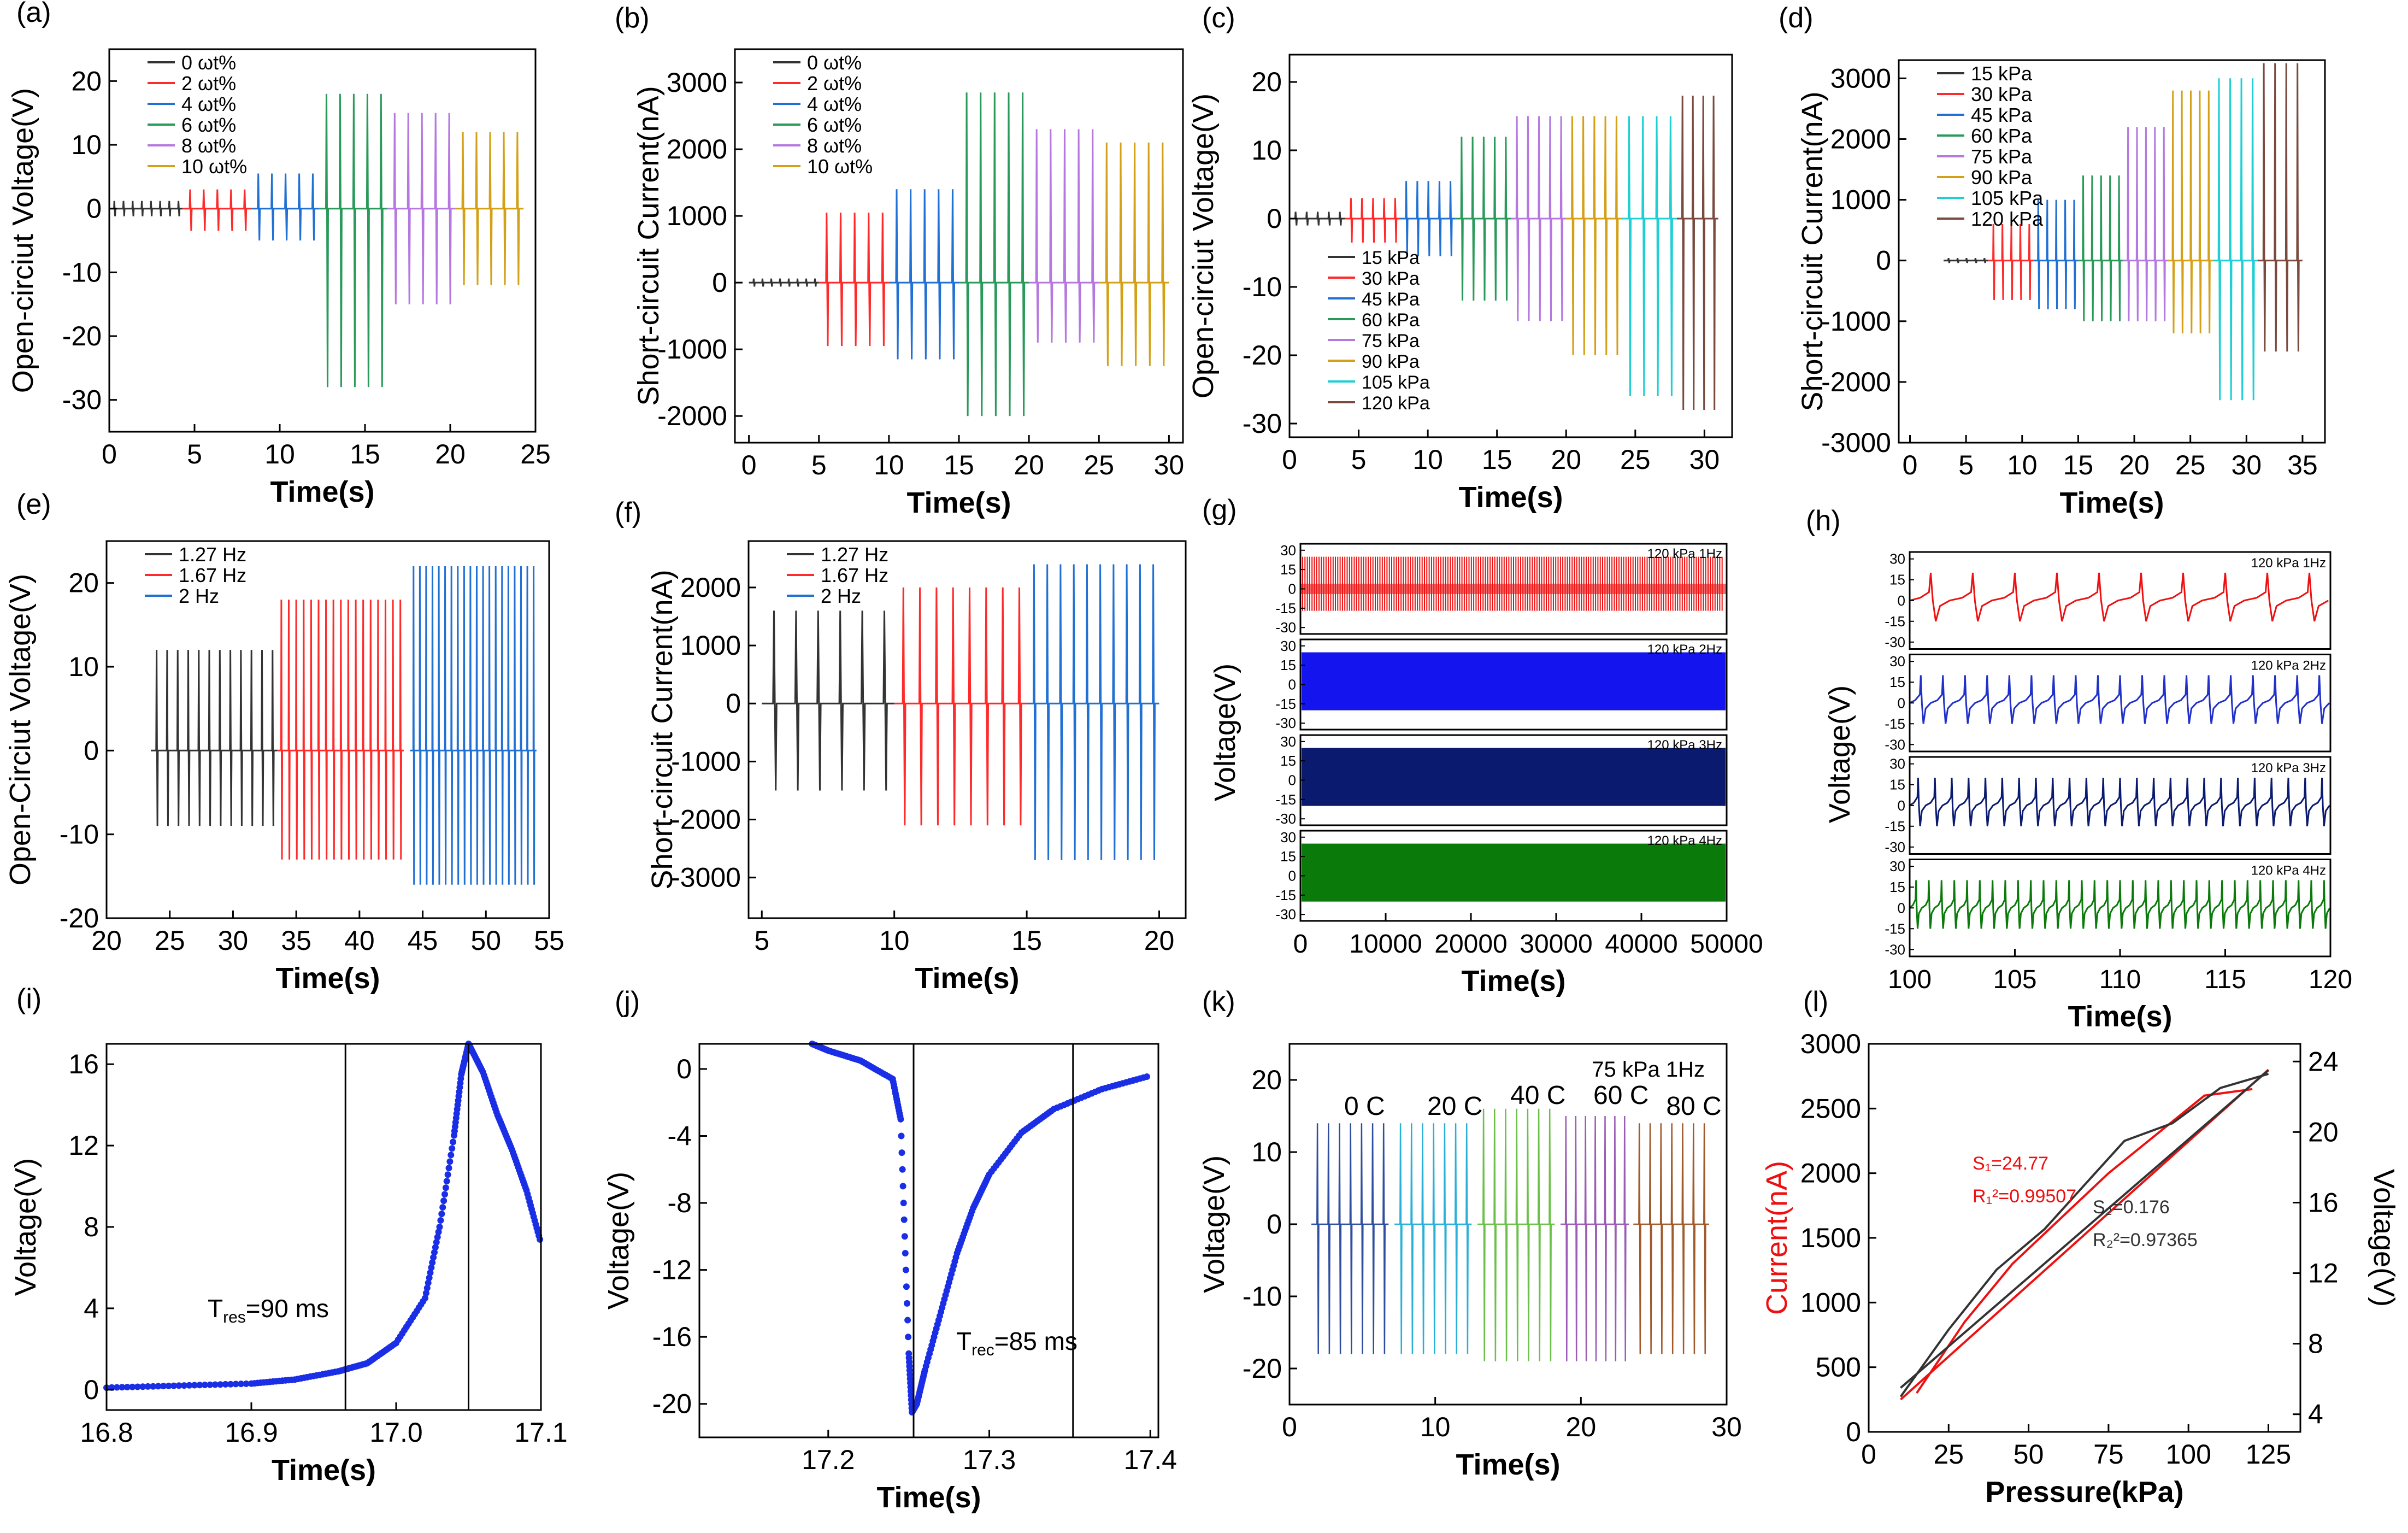  I want to click on y-tick-label: -2000, so click(706, 819).